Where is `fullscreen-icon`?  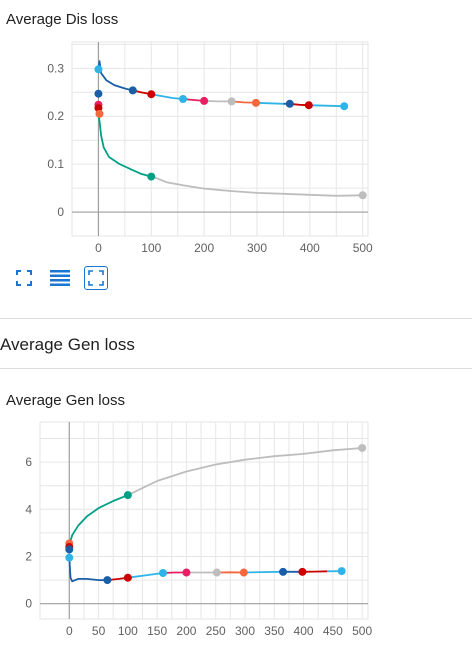
fullscreen-icon is located at coordinates (24, 278).